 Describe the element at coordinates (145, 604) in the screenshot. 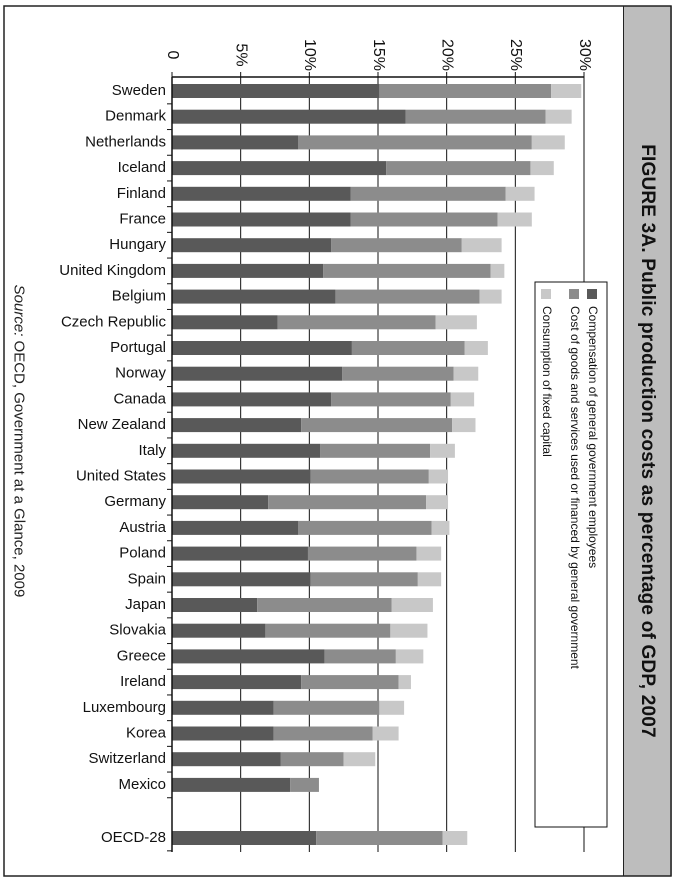

I see `category-label: Japan` at that location.